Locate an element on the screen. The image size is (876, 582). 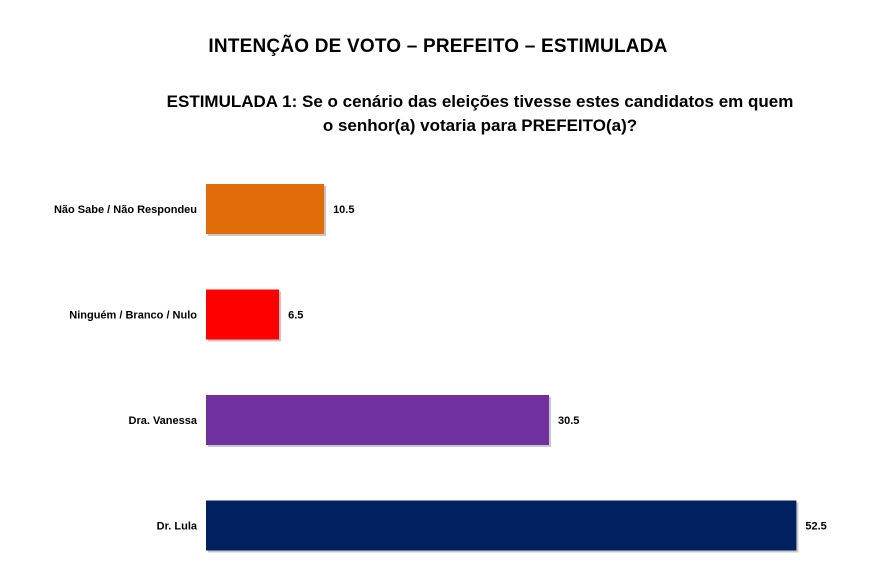
data-label: 6.5 is located at coordinates (295, 316).